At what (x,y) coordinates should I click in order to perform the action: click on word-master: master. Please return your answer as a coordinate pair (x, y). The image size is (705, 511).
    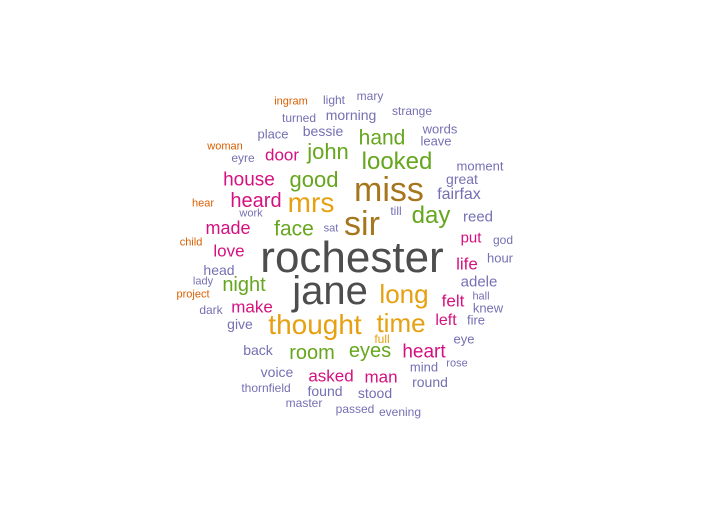
    Looking at the image, I should click on (304, 403).